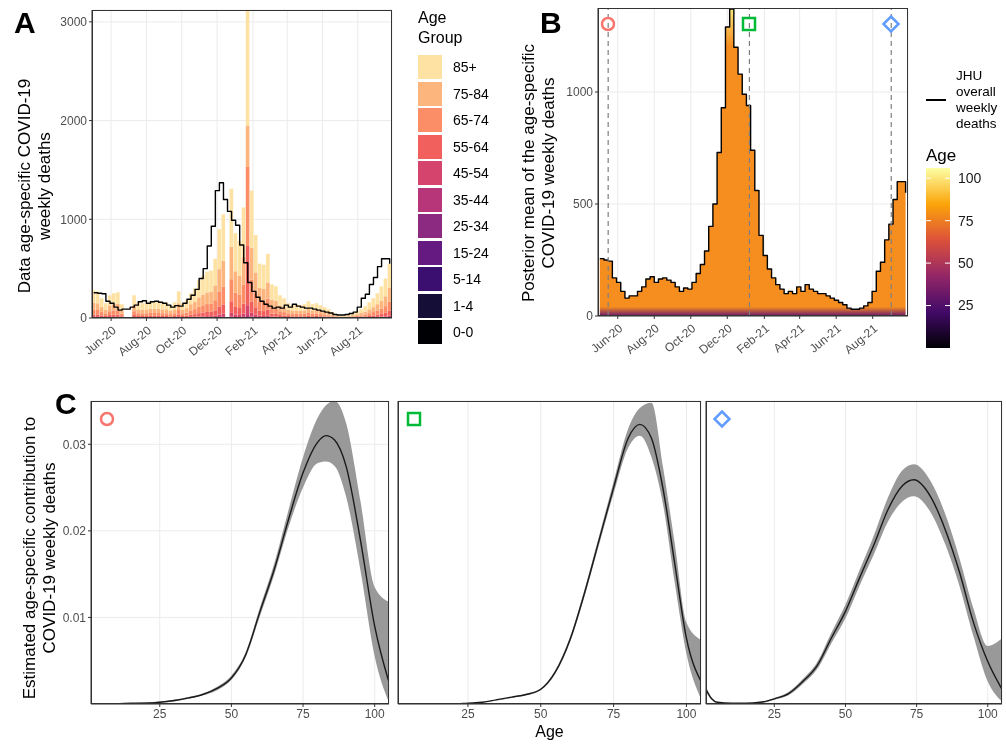 Image resolution: width=1006 pixels, height=749 pixels. Describe the element at coordinates (583, 204) in the screenshot. I see `y-tick-label: 500` at that location.